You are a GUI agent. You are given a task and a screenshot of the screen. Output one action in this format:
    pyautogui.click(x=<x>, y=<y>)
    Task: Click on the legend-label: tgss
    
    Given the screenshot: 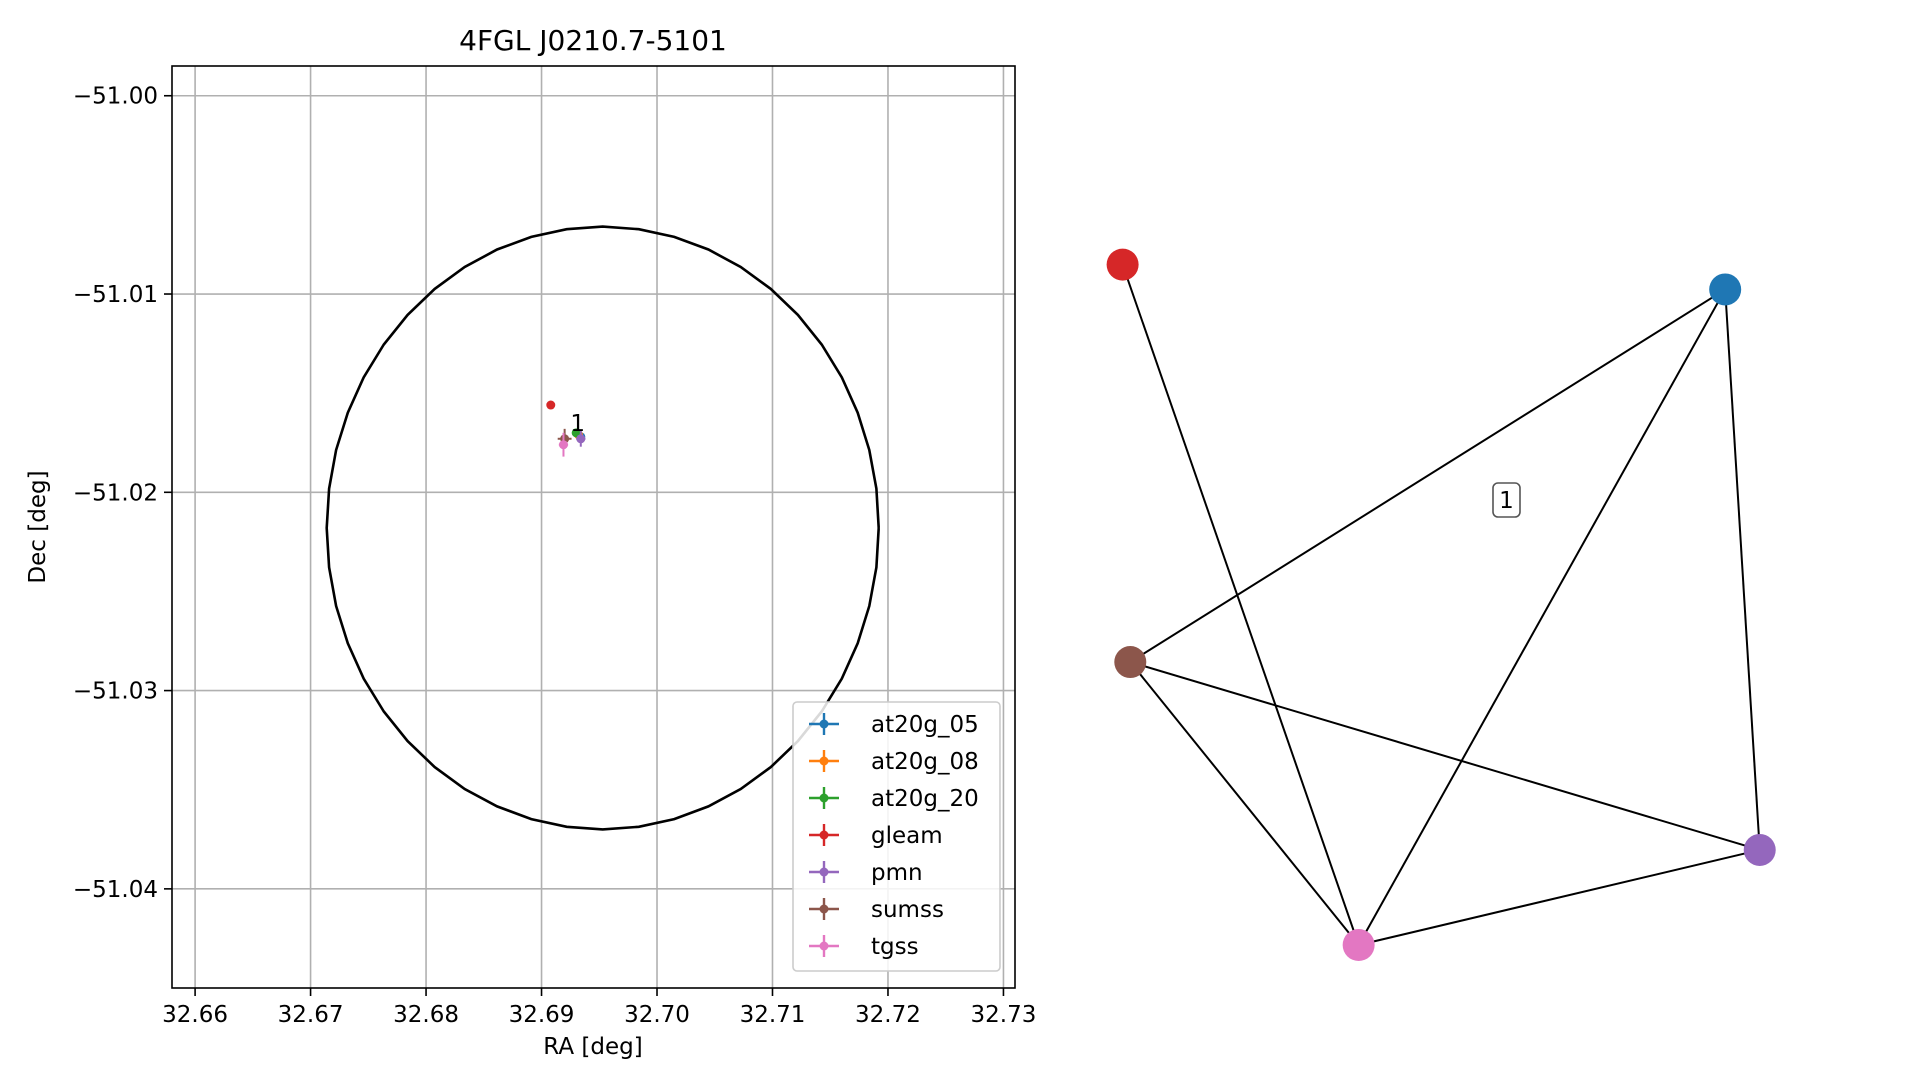 What is the action you would take?
    pyautogui.click(x=895, y=947)
    